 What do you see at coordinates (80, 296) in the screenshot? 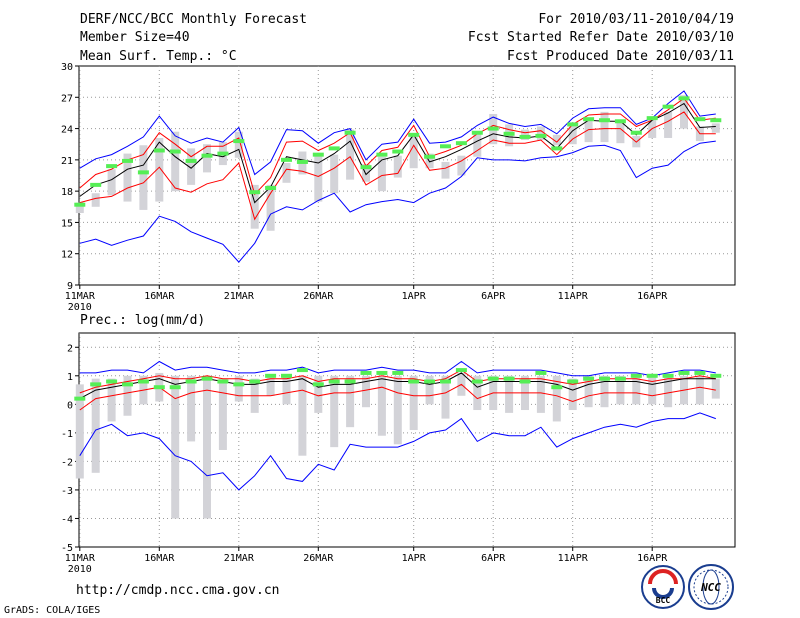
I see `x-tick-label: 11MAR` at bounding box center [80, 296].